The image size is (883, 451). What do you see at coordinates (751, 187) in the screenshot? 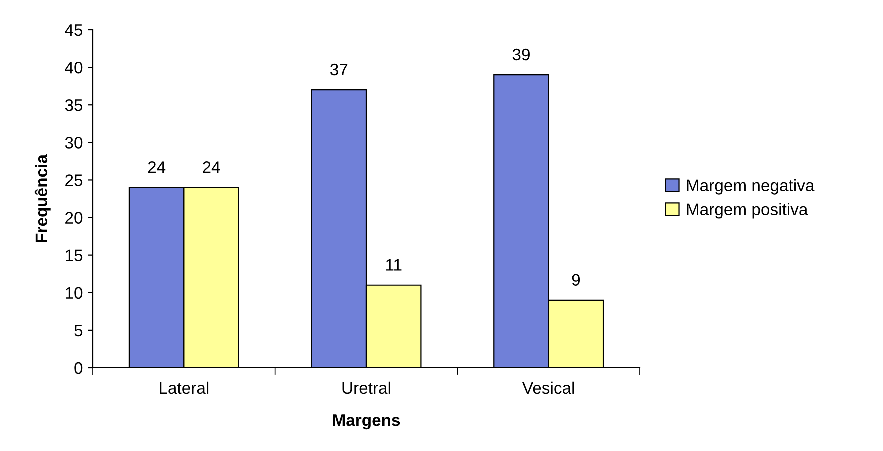
I see `legend-label: Margem negativa` at bounding box center [751, 187].